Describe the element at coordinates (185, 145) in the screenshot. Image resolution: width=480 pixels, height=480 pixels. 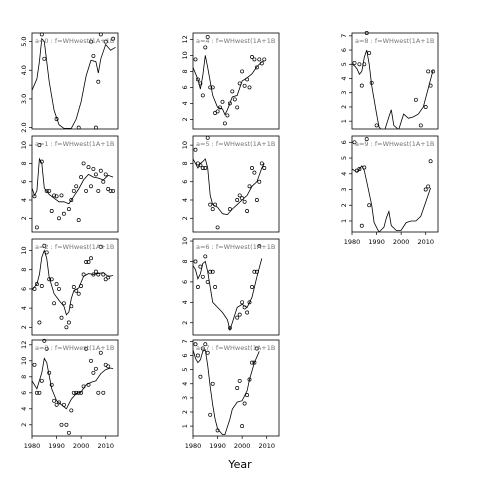
I see `y-tick-label-5-4: 10` at that location.